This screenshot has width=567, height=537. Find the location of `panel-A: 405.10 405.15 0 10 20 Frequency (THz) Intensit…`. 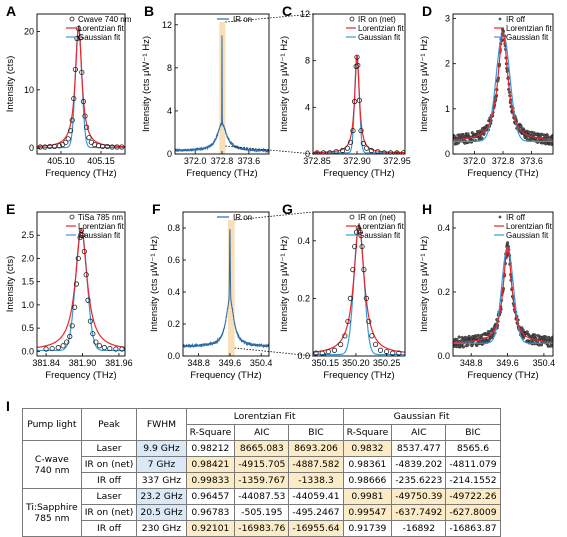

panel-A: 405.10 405.15 0 10 20 Frequency (THz) Intensit… is located at coordinates (68, 91).